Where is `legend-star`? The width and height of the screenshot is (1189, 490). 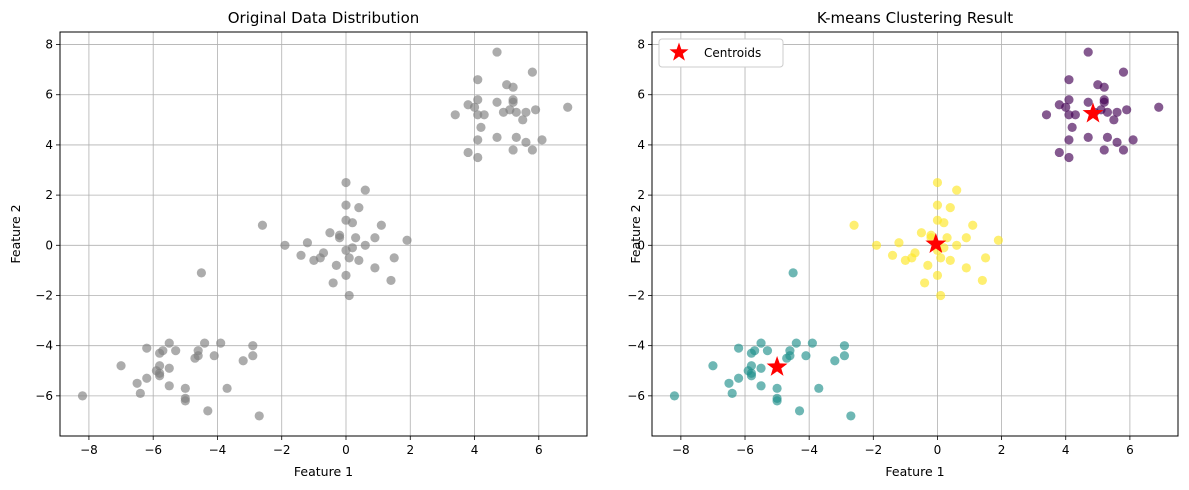 legend-star is located at coordinates (679, 51).